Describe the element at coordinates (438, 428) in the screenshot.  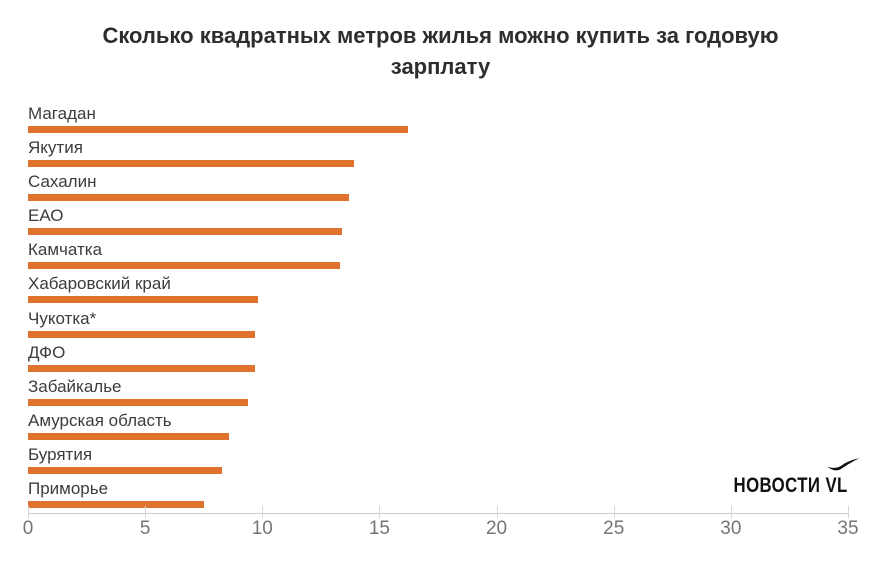
I see `bar-row: Амурская область` at that location.